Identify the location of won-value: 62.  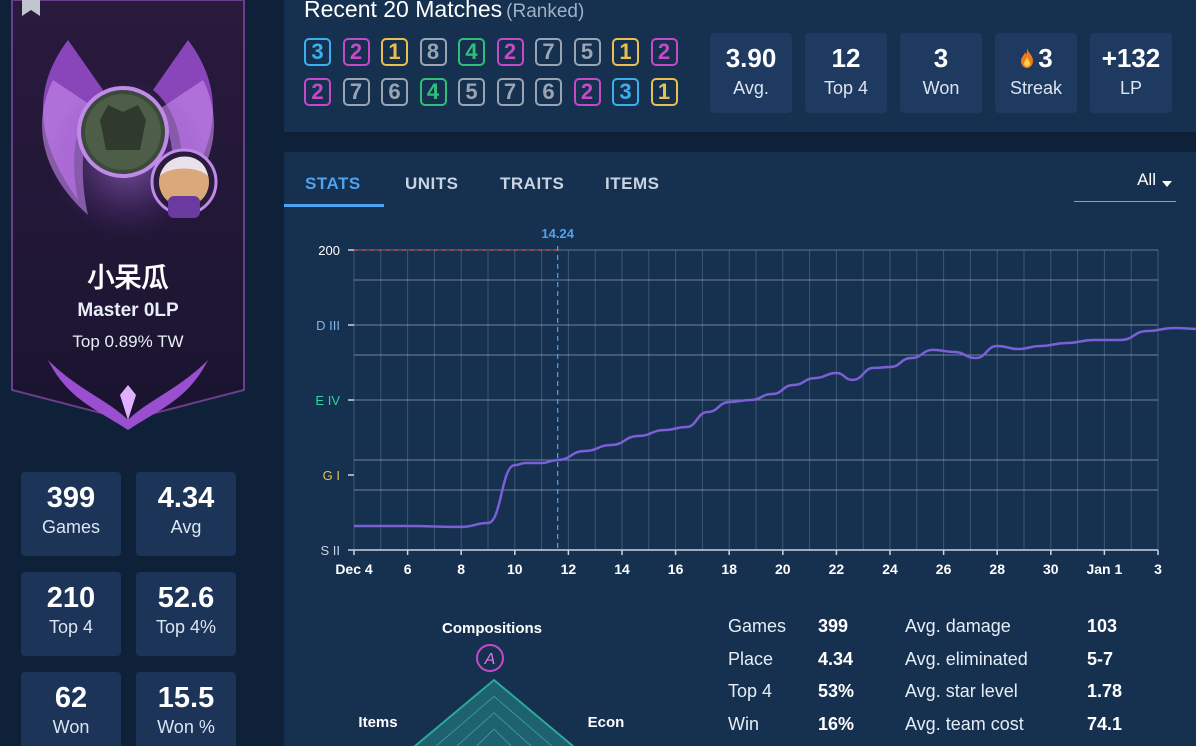
(71, 698).